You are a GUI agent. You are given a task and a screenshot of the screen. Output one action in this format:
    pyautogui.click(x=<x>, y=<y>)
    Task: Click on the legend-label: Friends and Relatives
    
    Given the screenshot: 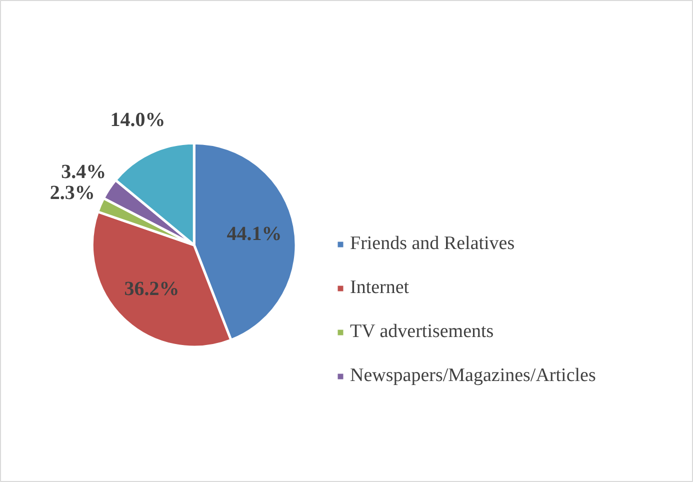 What is the action you would take?
    pyautogui.click(x=432, y=244)
    